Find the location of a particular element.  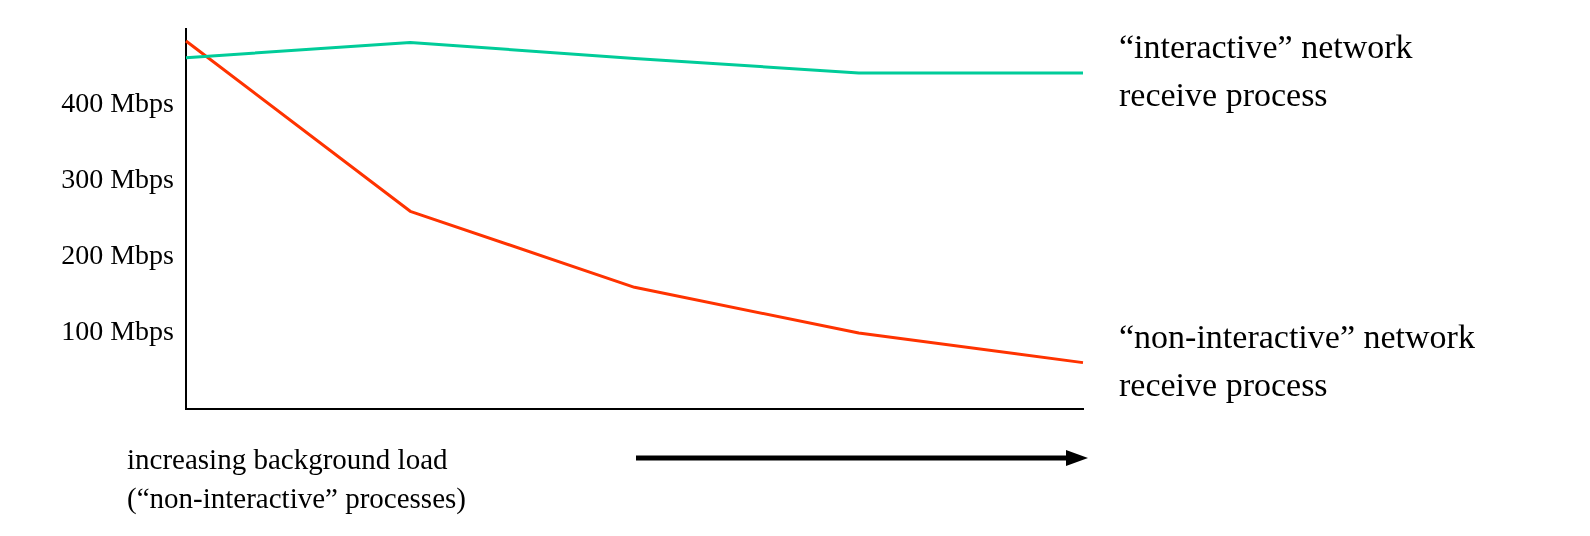

series-label: “non-interactive” network receive process is located at coordinates (1297, 360).